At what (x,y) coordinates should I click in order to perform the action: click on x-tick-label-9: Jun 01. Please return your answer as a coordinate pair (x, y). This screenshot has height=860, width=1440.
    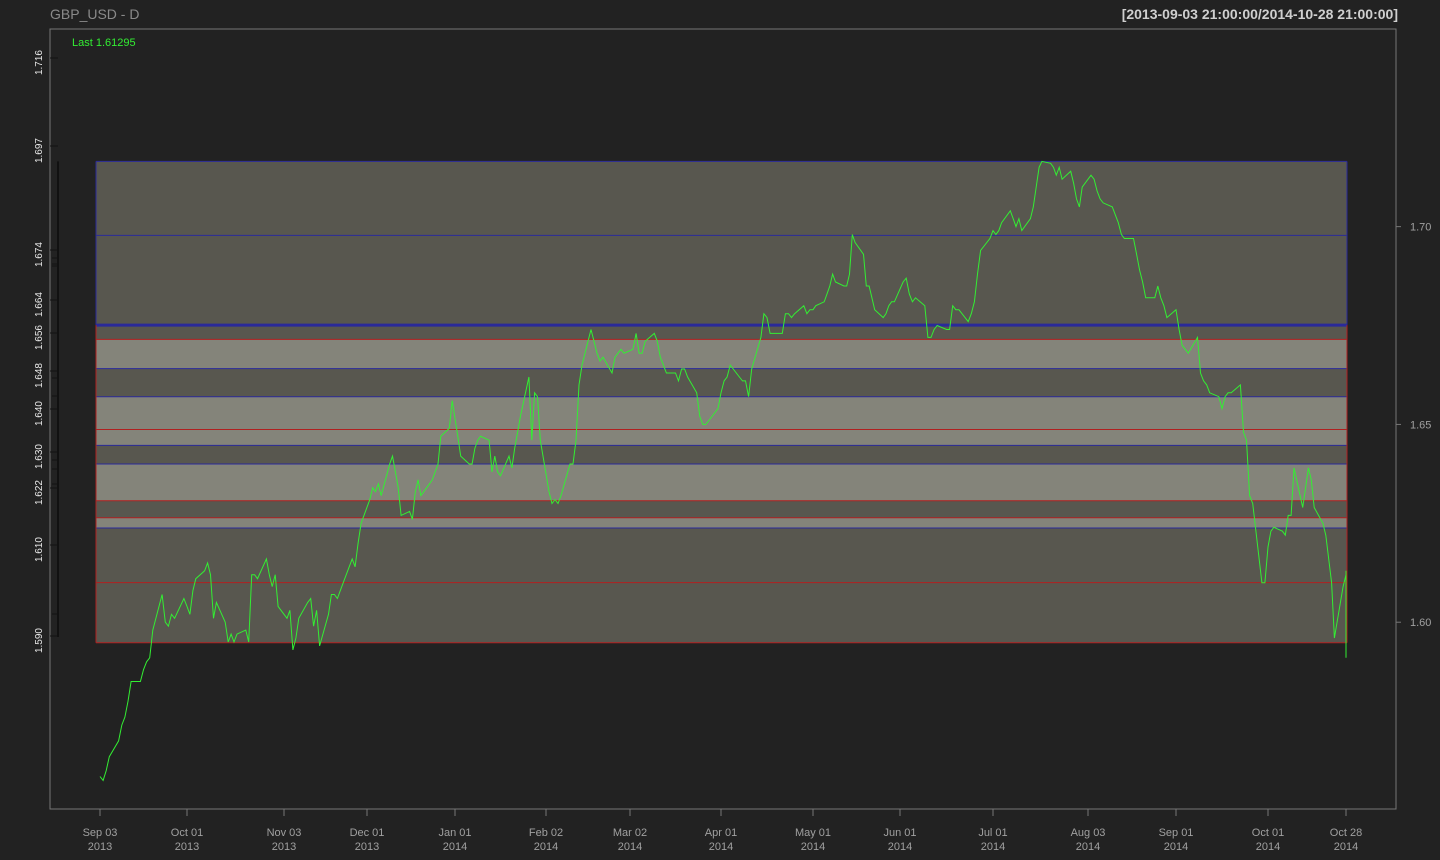
    Looking at the image, I should click on (899, 833).